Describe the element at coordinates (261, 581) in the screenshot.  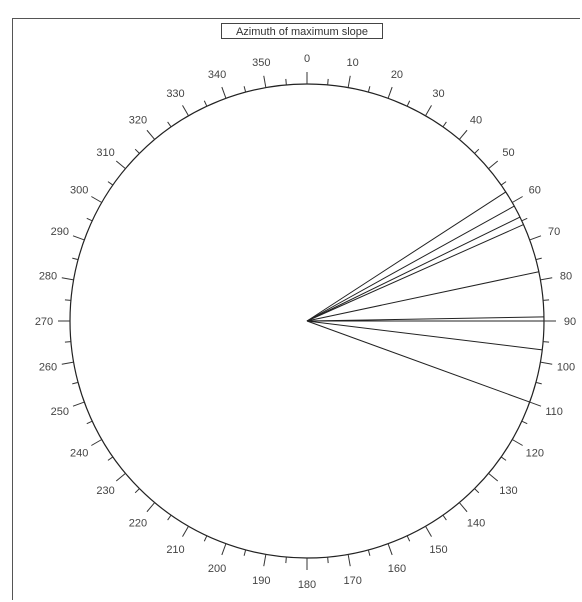
I see `tick-label-190: 190` at that location.